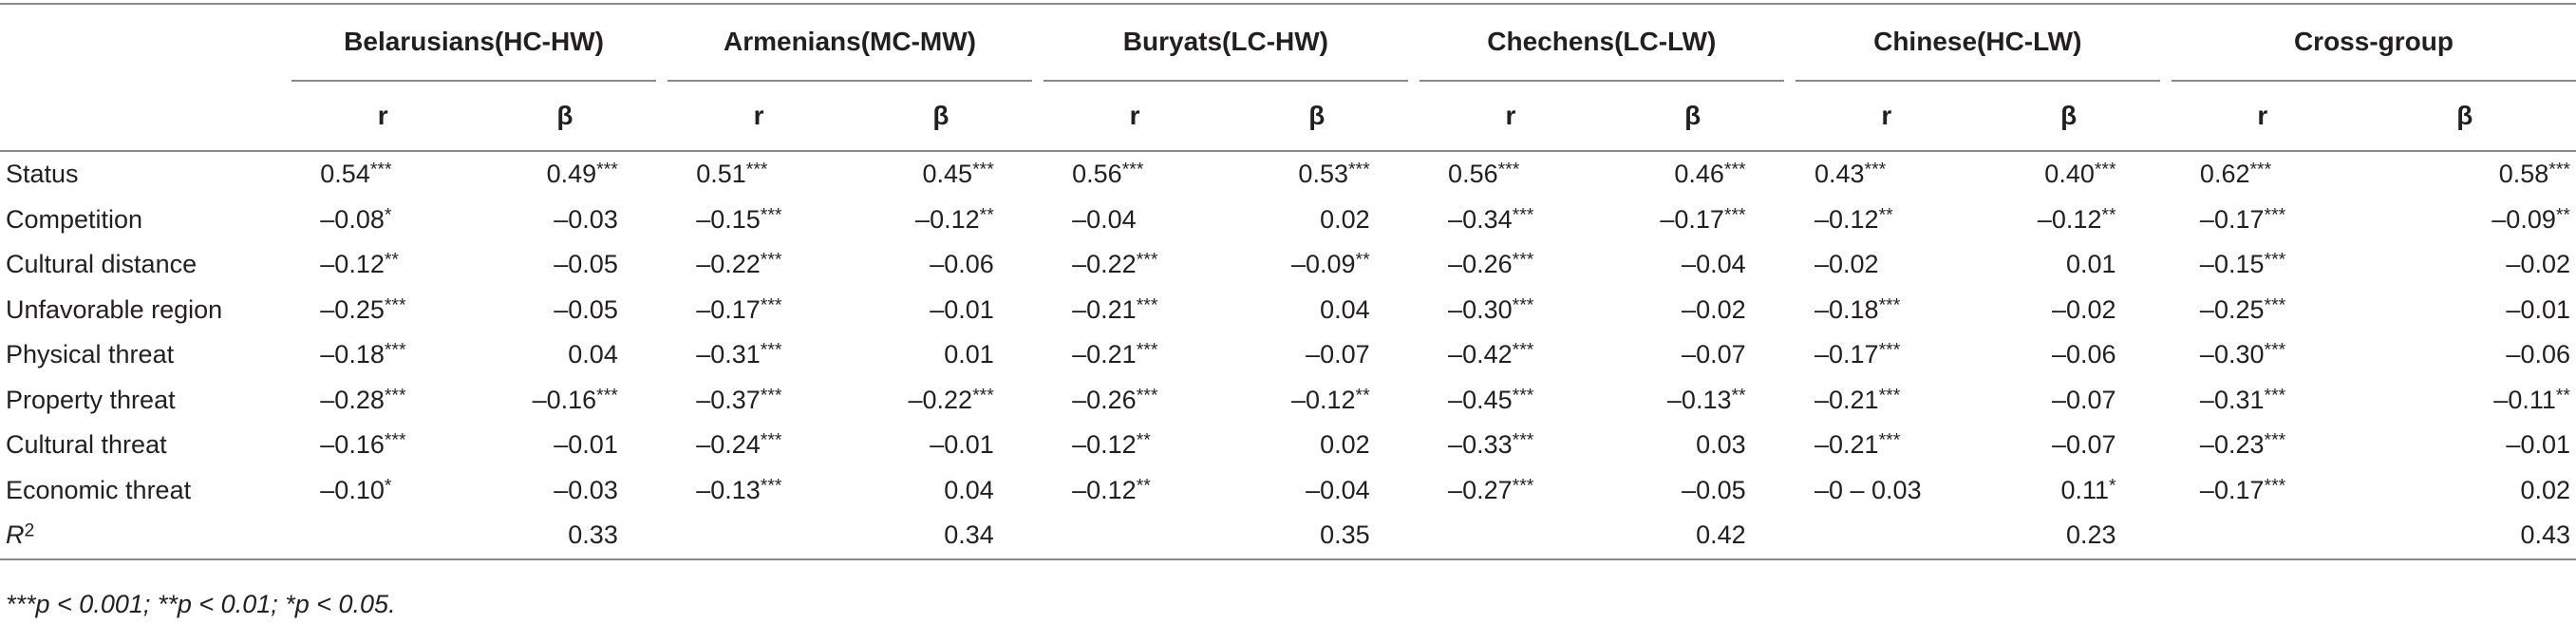 This screenshot has height=624, width=2576. I want to click on r-value-cell: –0.04, so click(1135, 220).